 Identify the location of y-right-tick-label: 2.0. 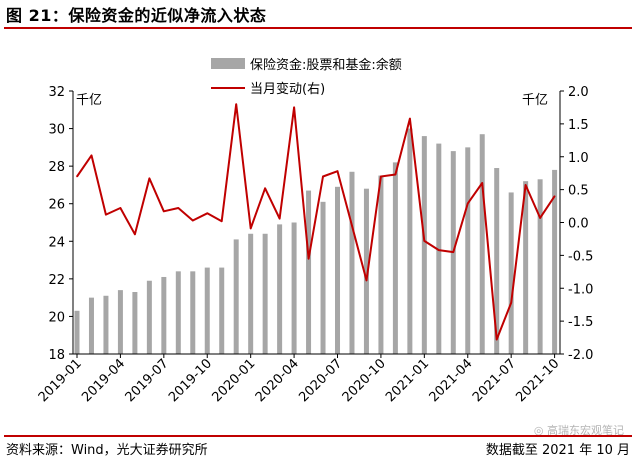
(578, 92).